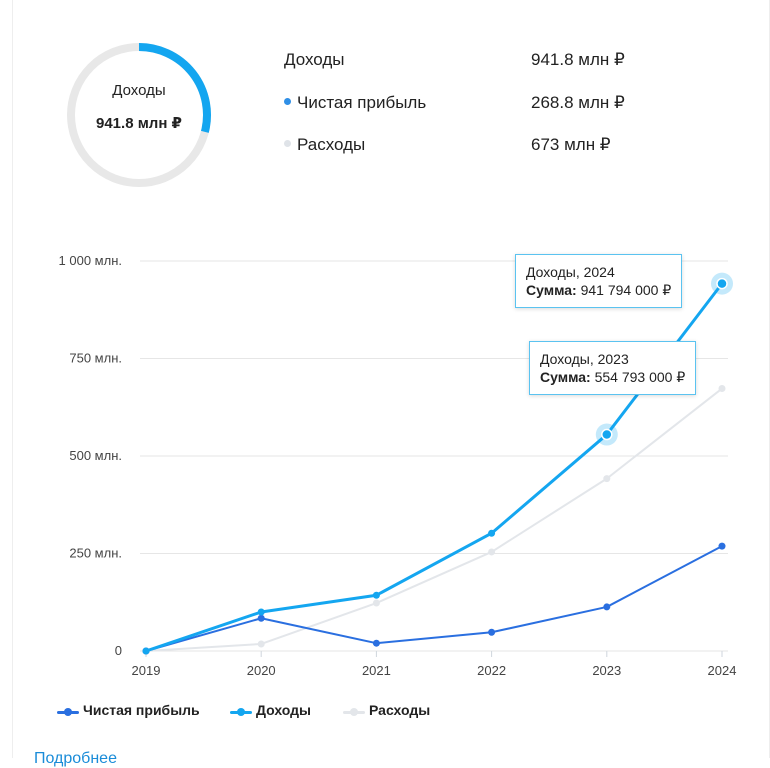 The height and width of the screenshot is (768, 770). What do you see at coordinates (75, 758) in the screenshot?
I see `more-details-link: Подробнее` at bounding box center [75, 758].